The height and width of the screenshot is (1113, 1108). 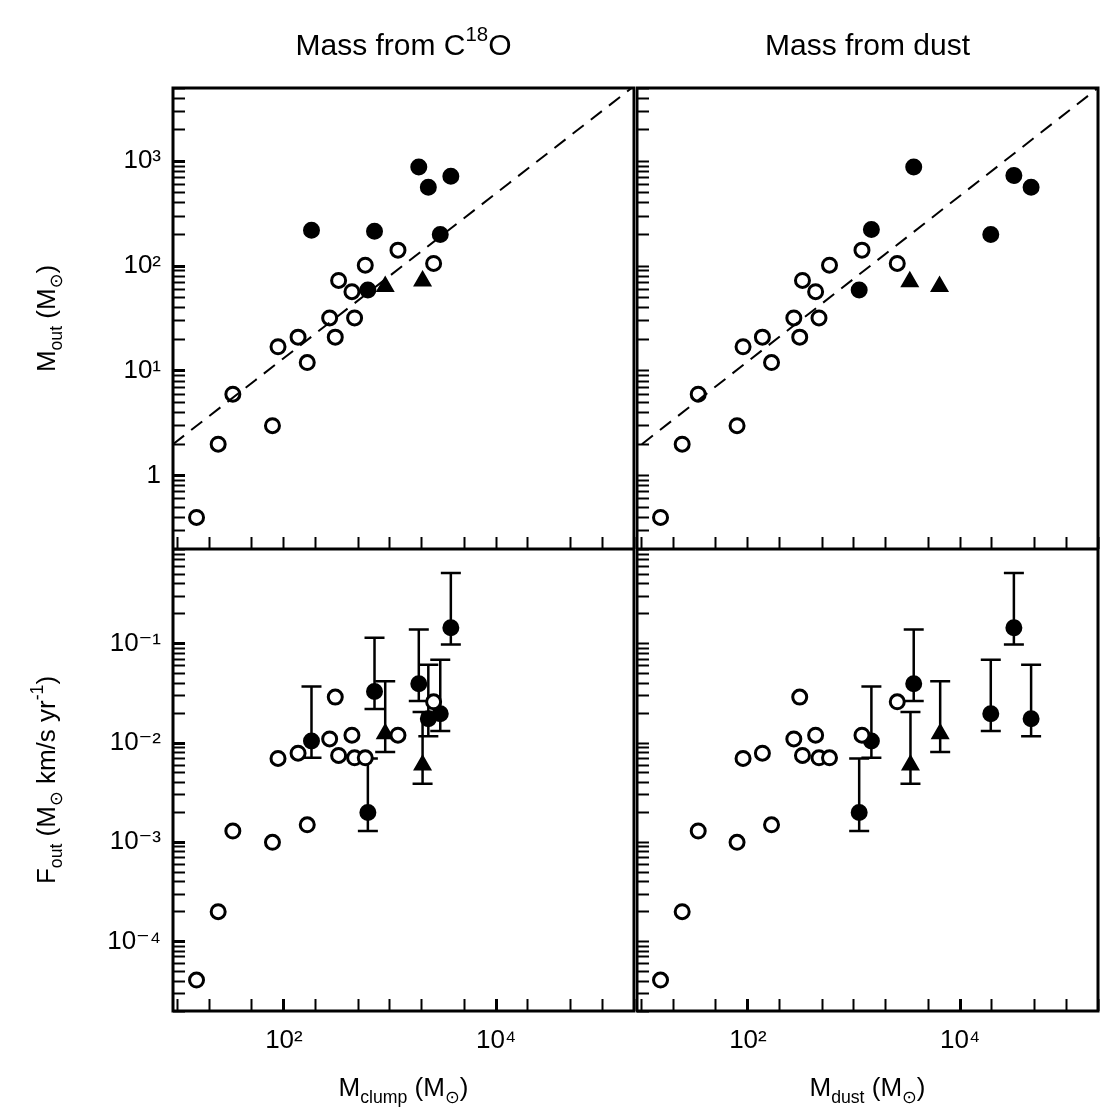 What do you see at coordinates (867, 44) in the screenshot?
I see `chart-title: Mass from dust` at bounding box center [867, 44].